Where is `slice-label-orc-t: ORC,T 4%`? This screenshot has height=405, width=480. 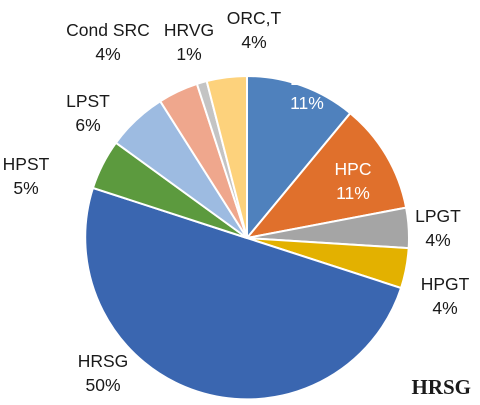
slice-label-orc-t: ORC,T 4% is located at coordinates (254, 30).